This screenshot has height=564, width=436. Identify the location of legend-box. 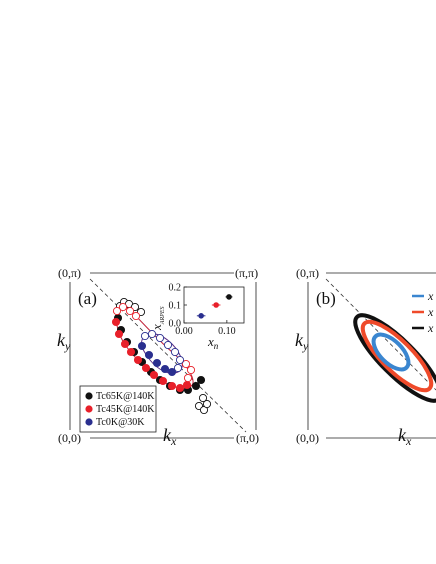
(118, 409).